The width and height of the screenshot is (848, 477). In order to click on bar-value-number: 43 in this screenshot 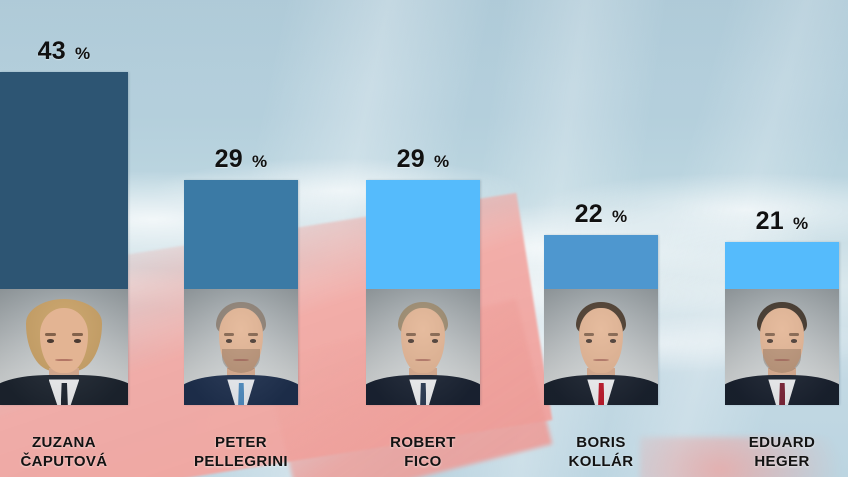, I will do `click(51, 51)`.